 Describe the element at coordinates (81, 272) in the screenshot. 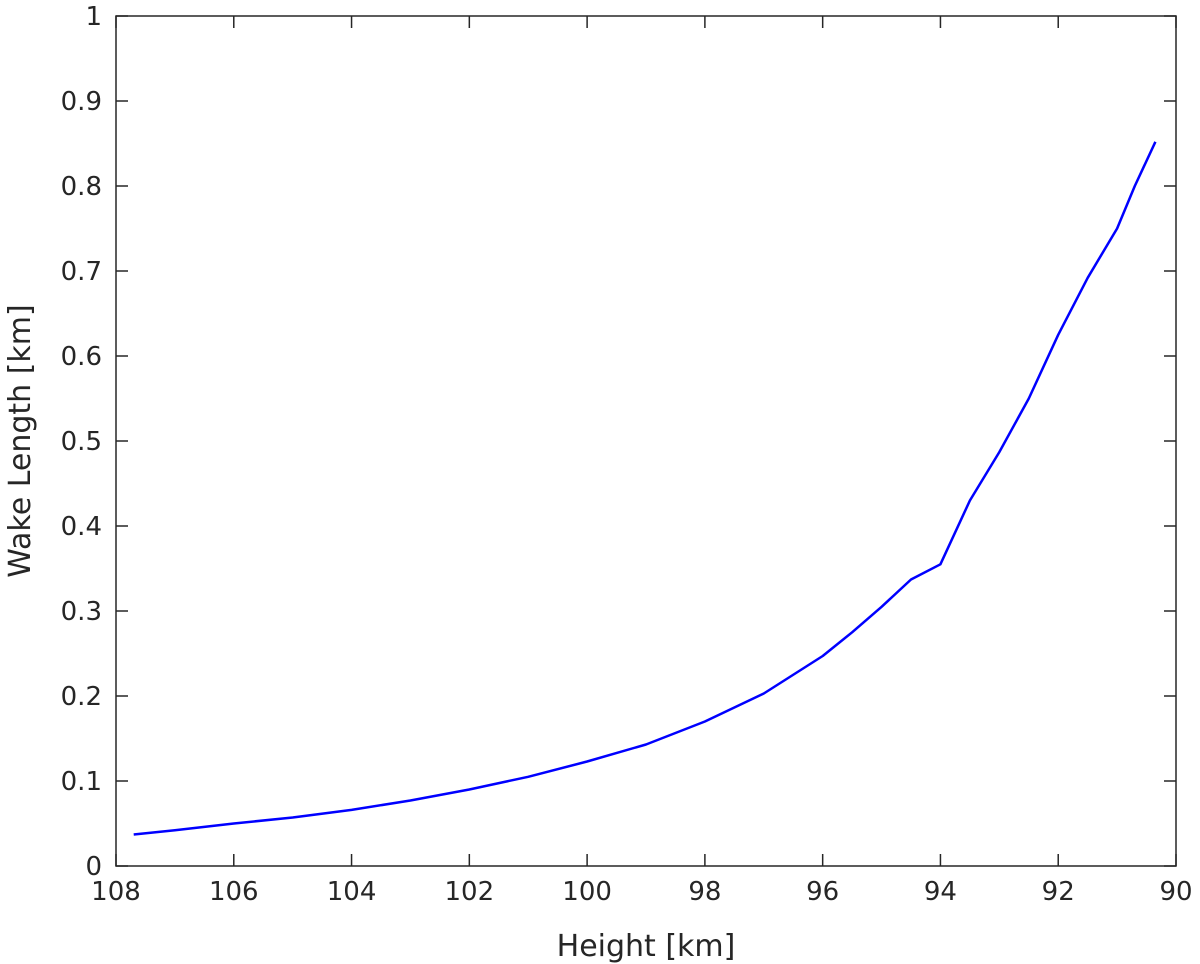

I see `y-tick-label: 0.7` at that location.